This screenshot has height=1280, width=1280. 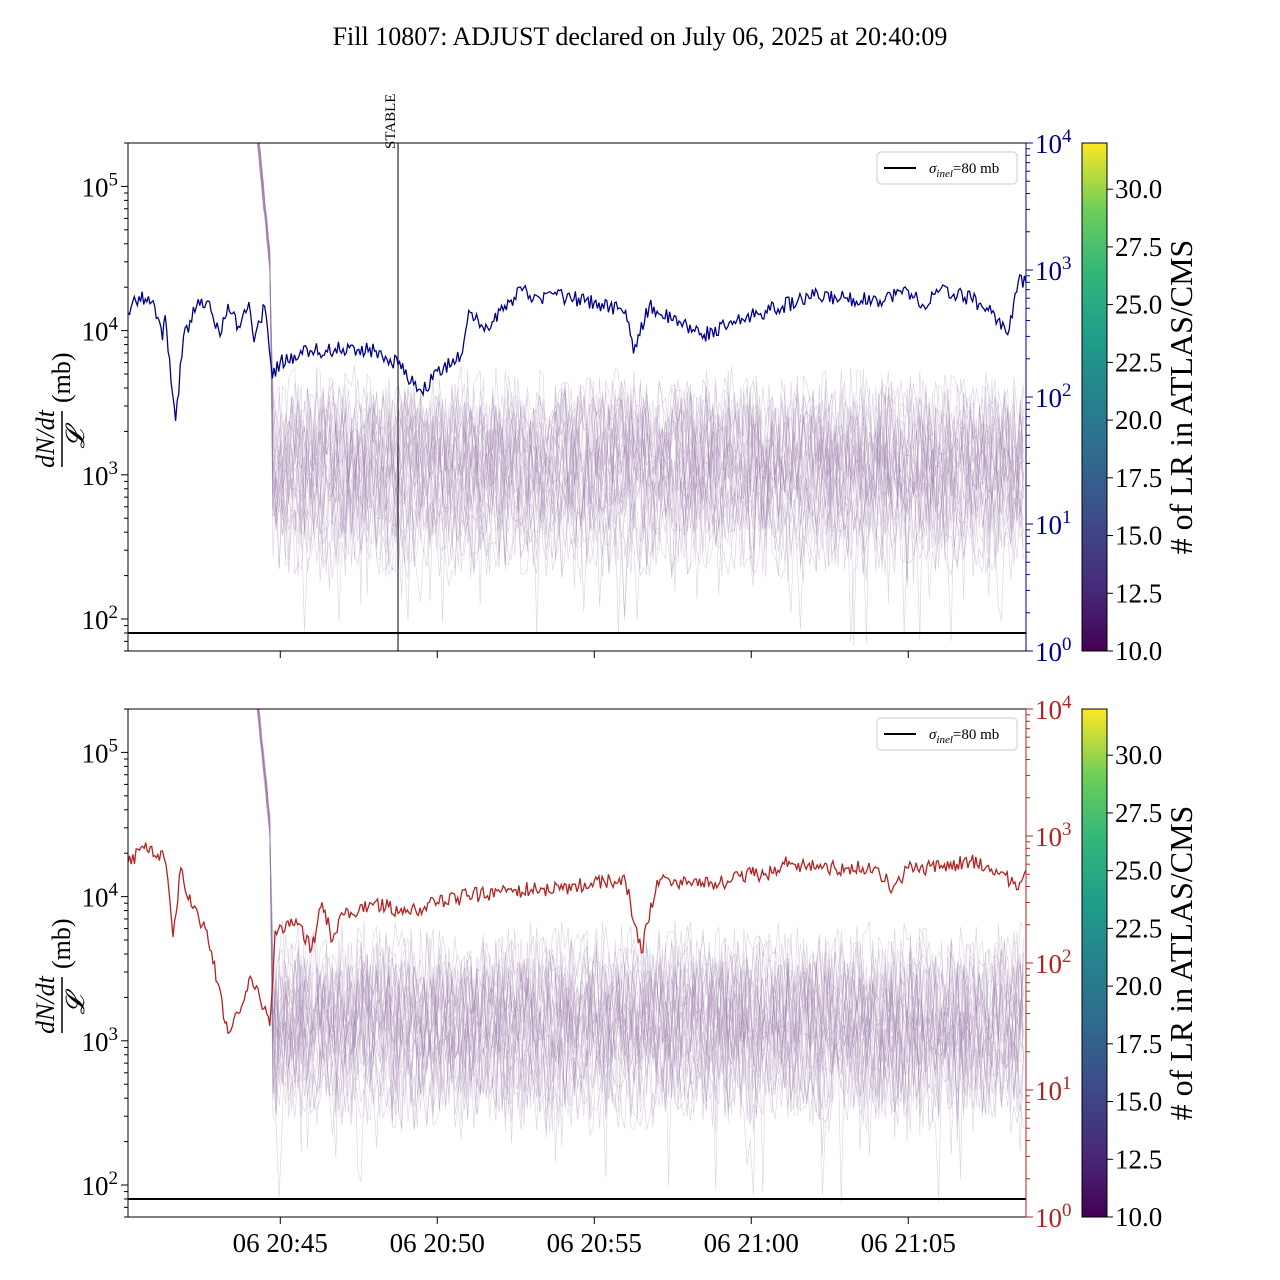 I want to click on legend-label: σinel=80 mb, so click(x=964, y=736).